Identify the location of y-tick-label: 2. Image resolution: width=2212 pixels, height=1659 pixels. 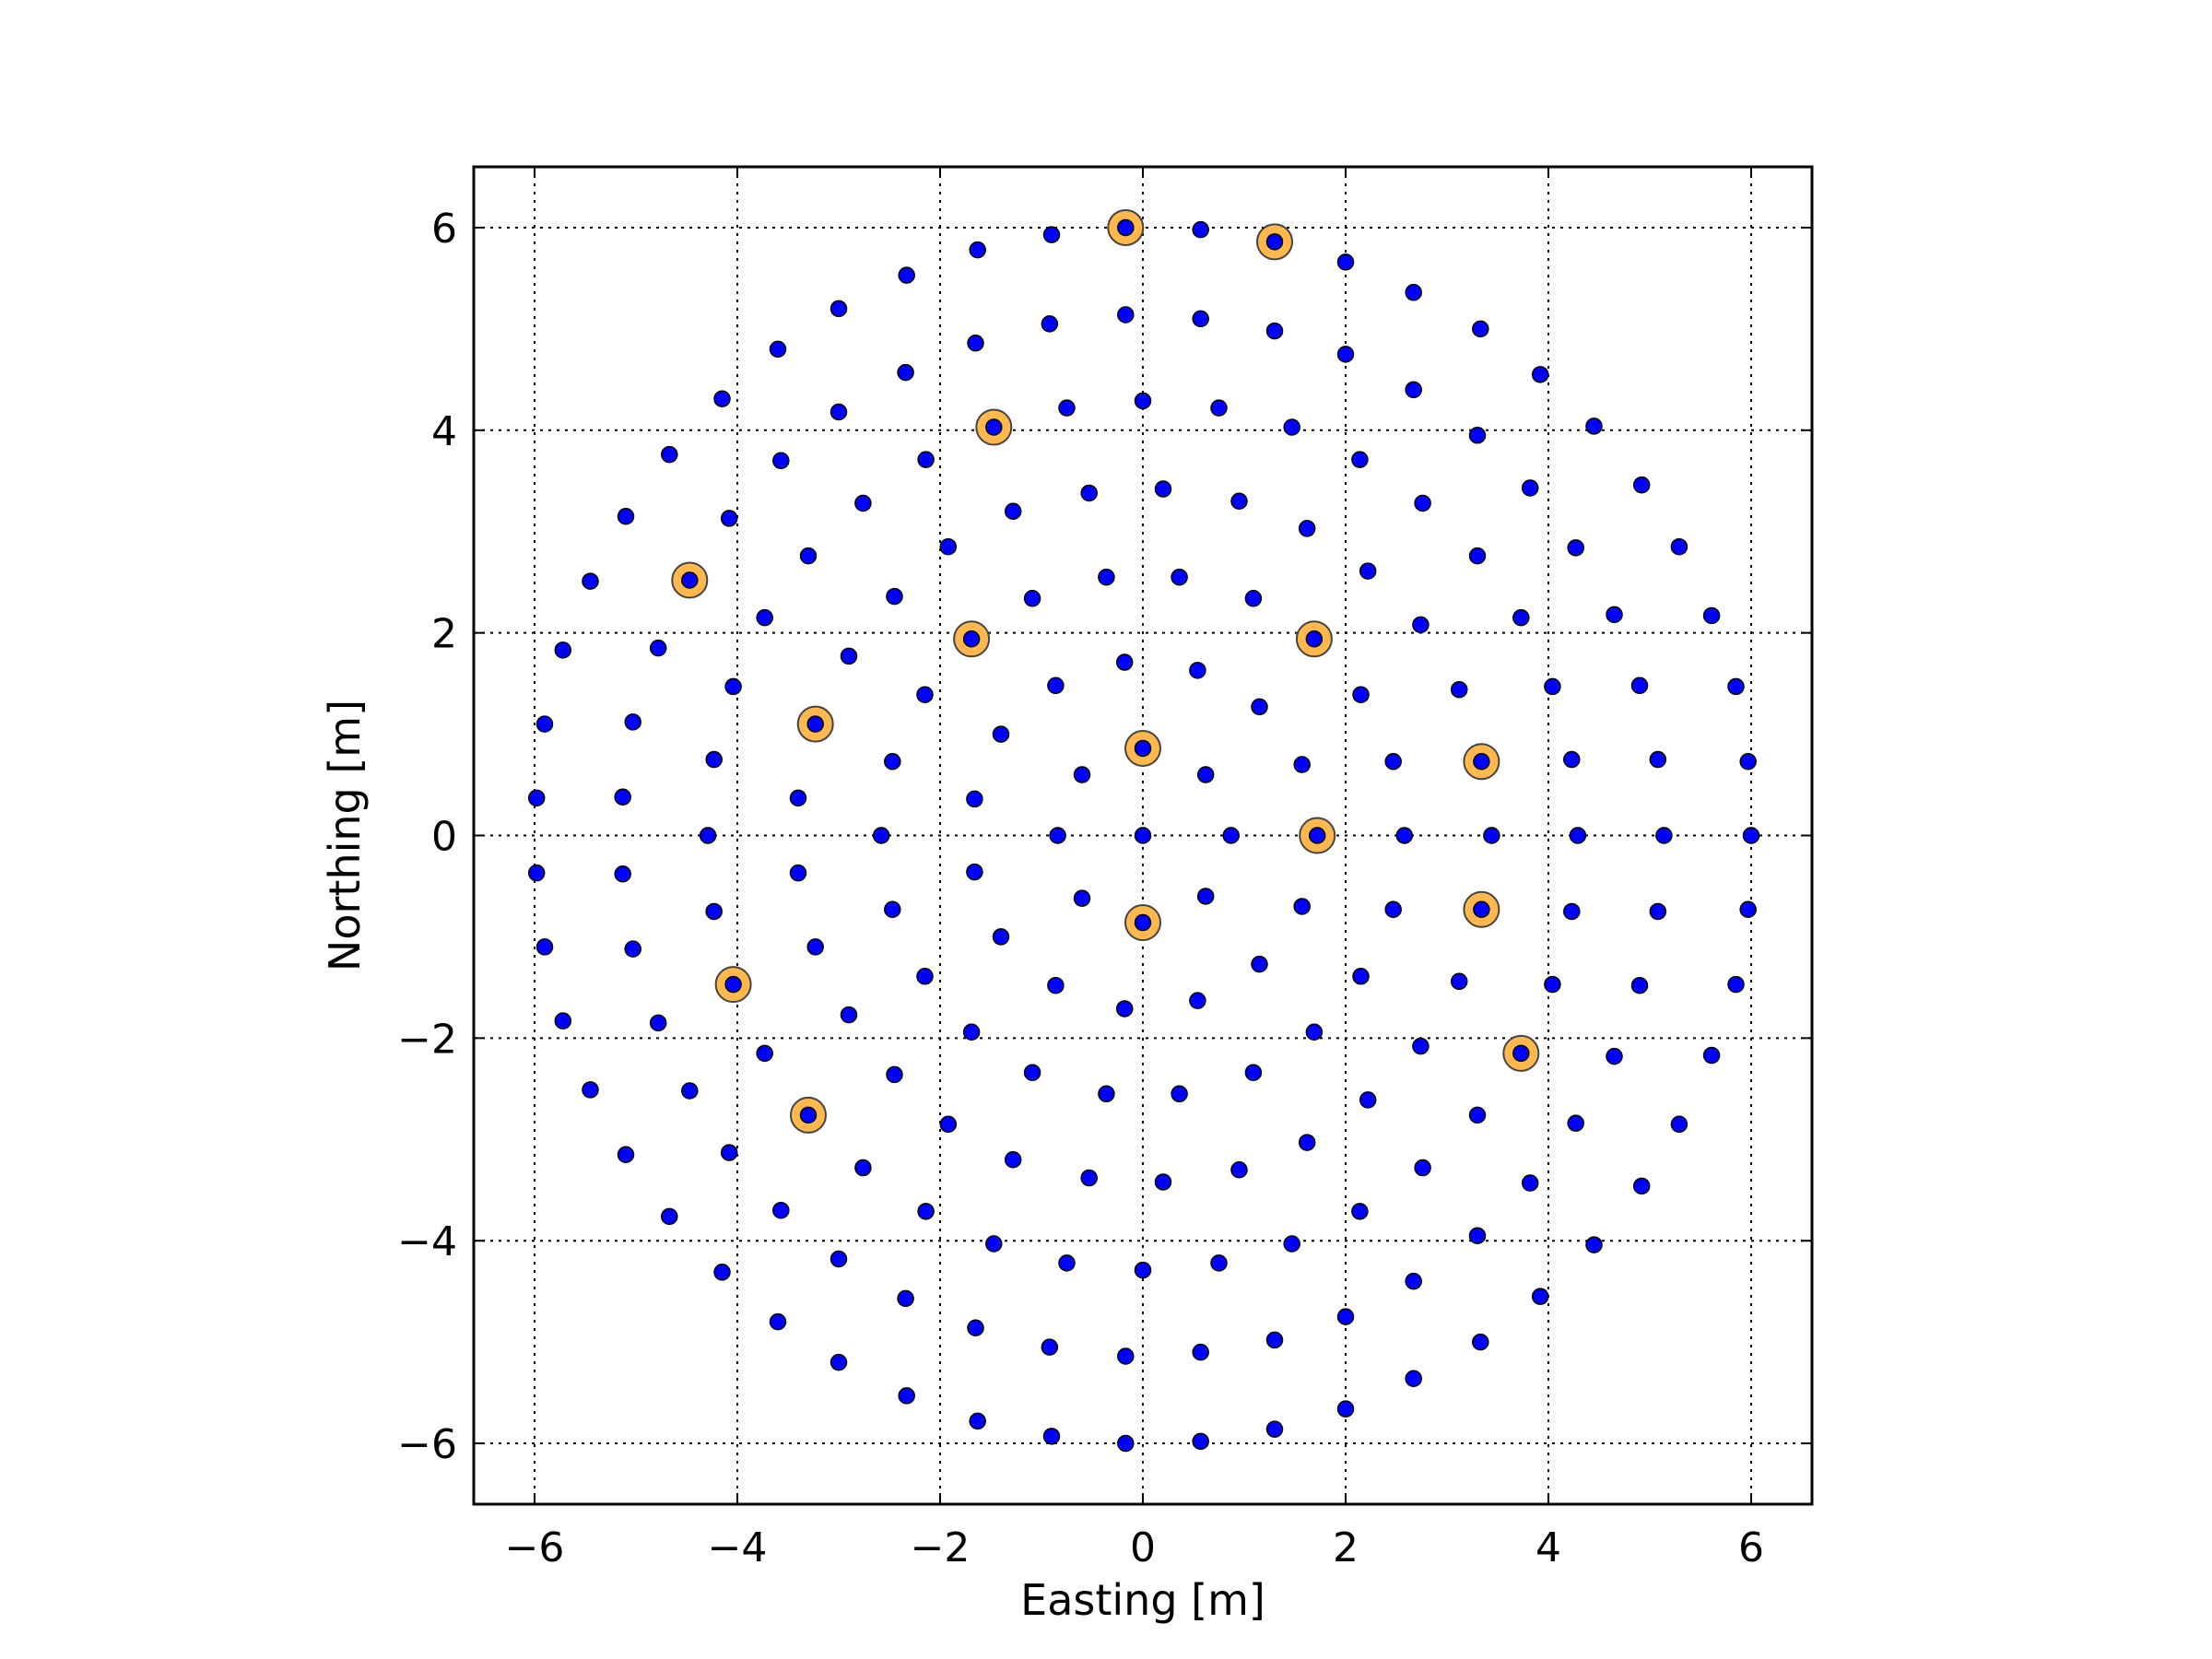
(444, 634).